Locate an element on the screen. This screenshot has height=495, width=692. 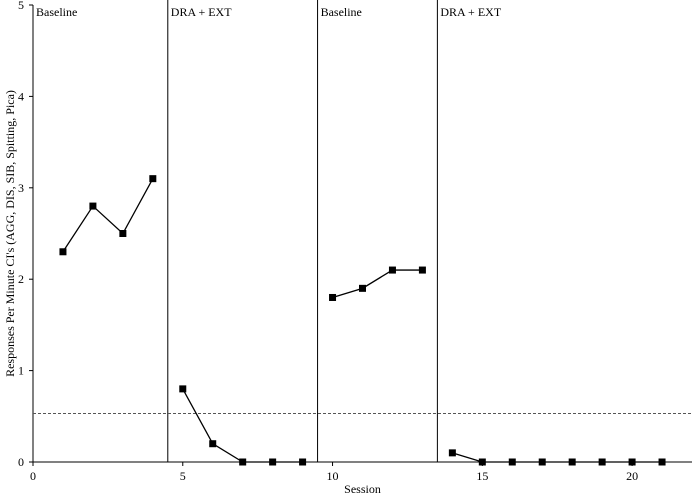
y-tick-label: 0 is located at coordinates (21, 462).